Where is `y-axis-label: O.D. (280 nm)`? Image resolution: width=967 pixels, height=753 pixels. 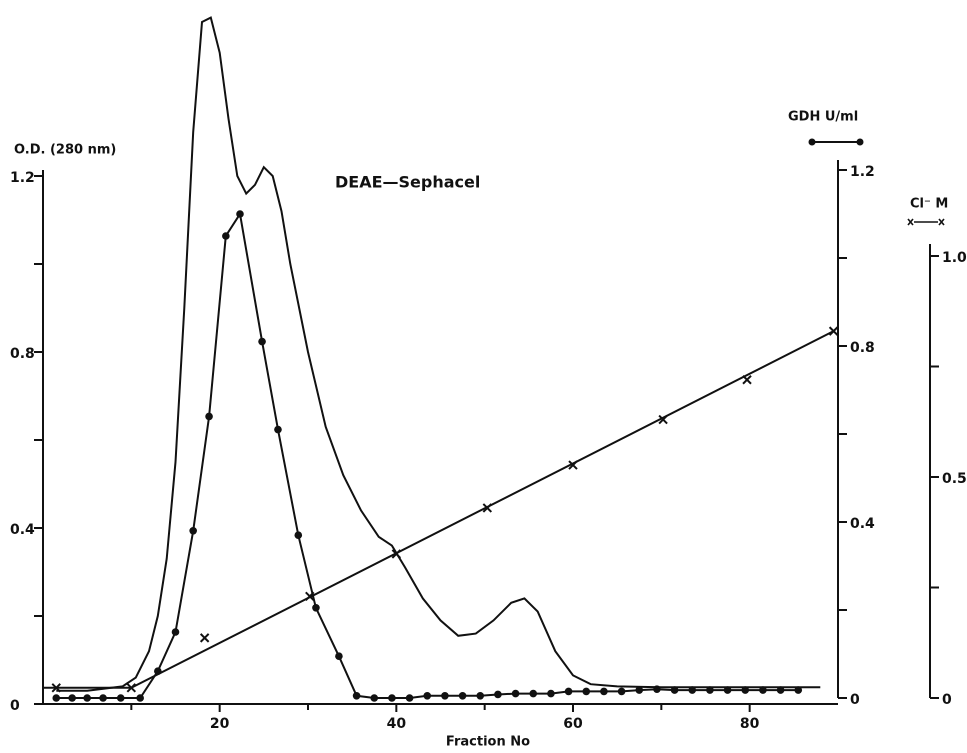 y-axis-label: O.D. (280 nm) is located at coordinates (65, 150).